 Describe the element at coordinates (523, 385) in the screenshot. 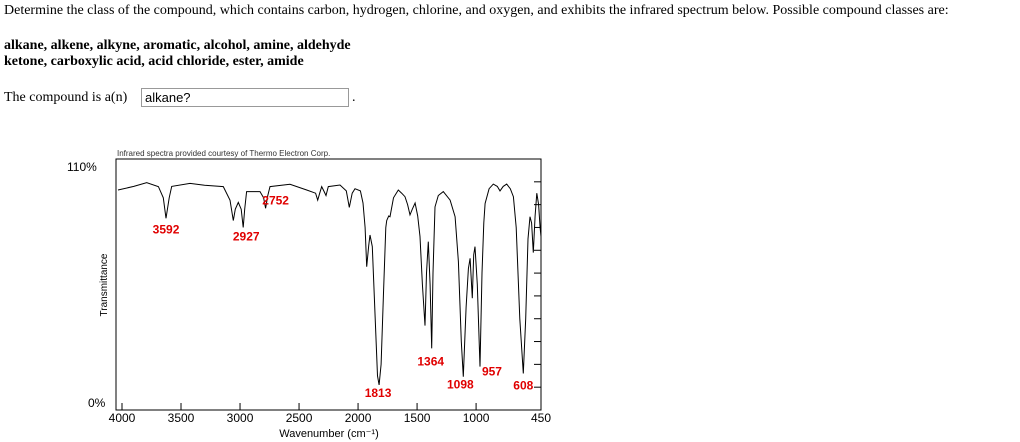

I see `peak-label: 608` at that location.